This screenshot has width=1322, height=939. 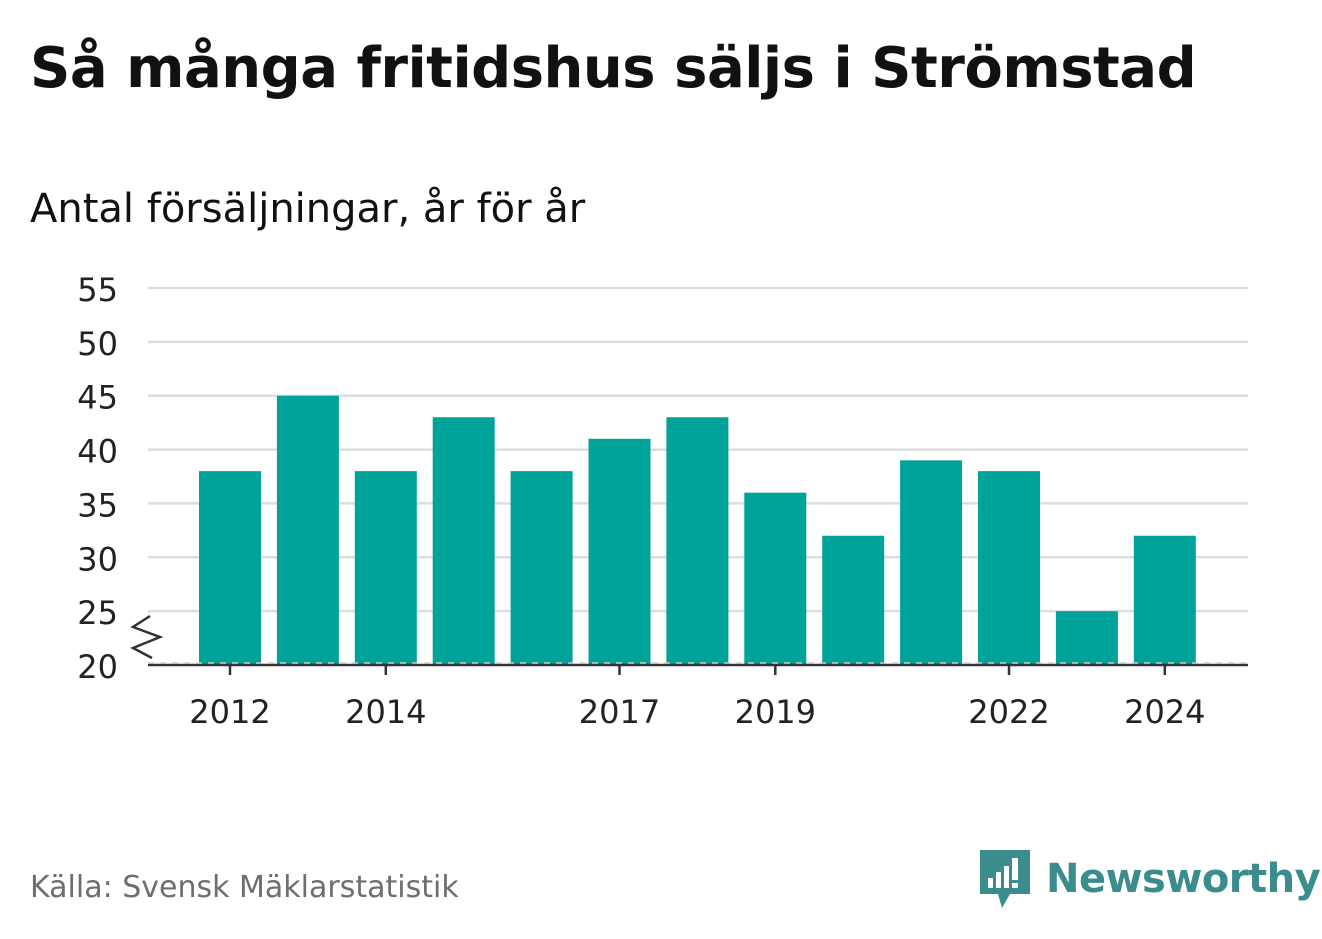 What do you see at coordinates (307, 530) in the screenshot?
I see `bar-2013` at bounding box center [307, 530].